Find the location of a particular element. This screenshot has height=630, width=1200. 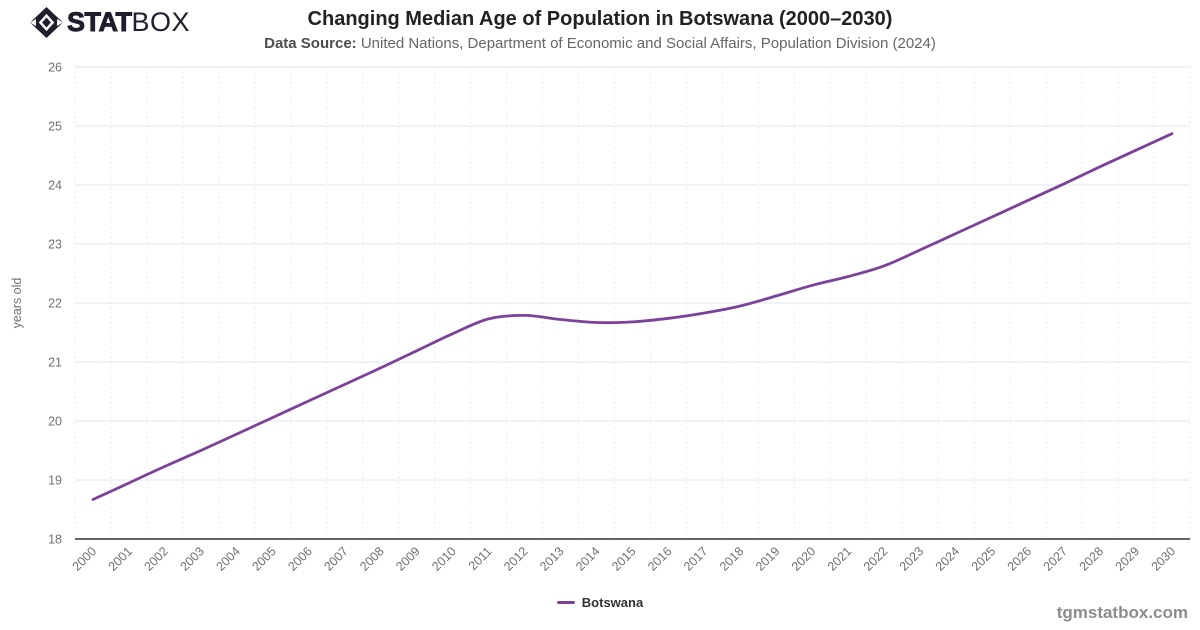

y-tick-label: 24 is located at coordinates (55, 186).